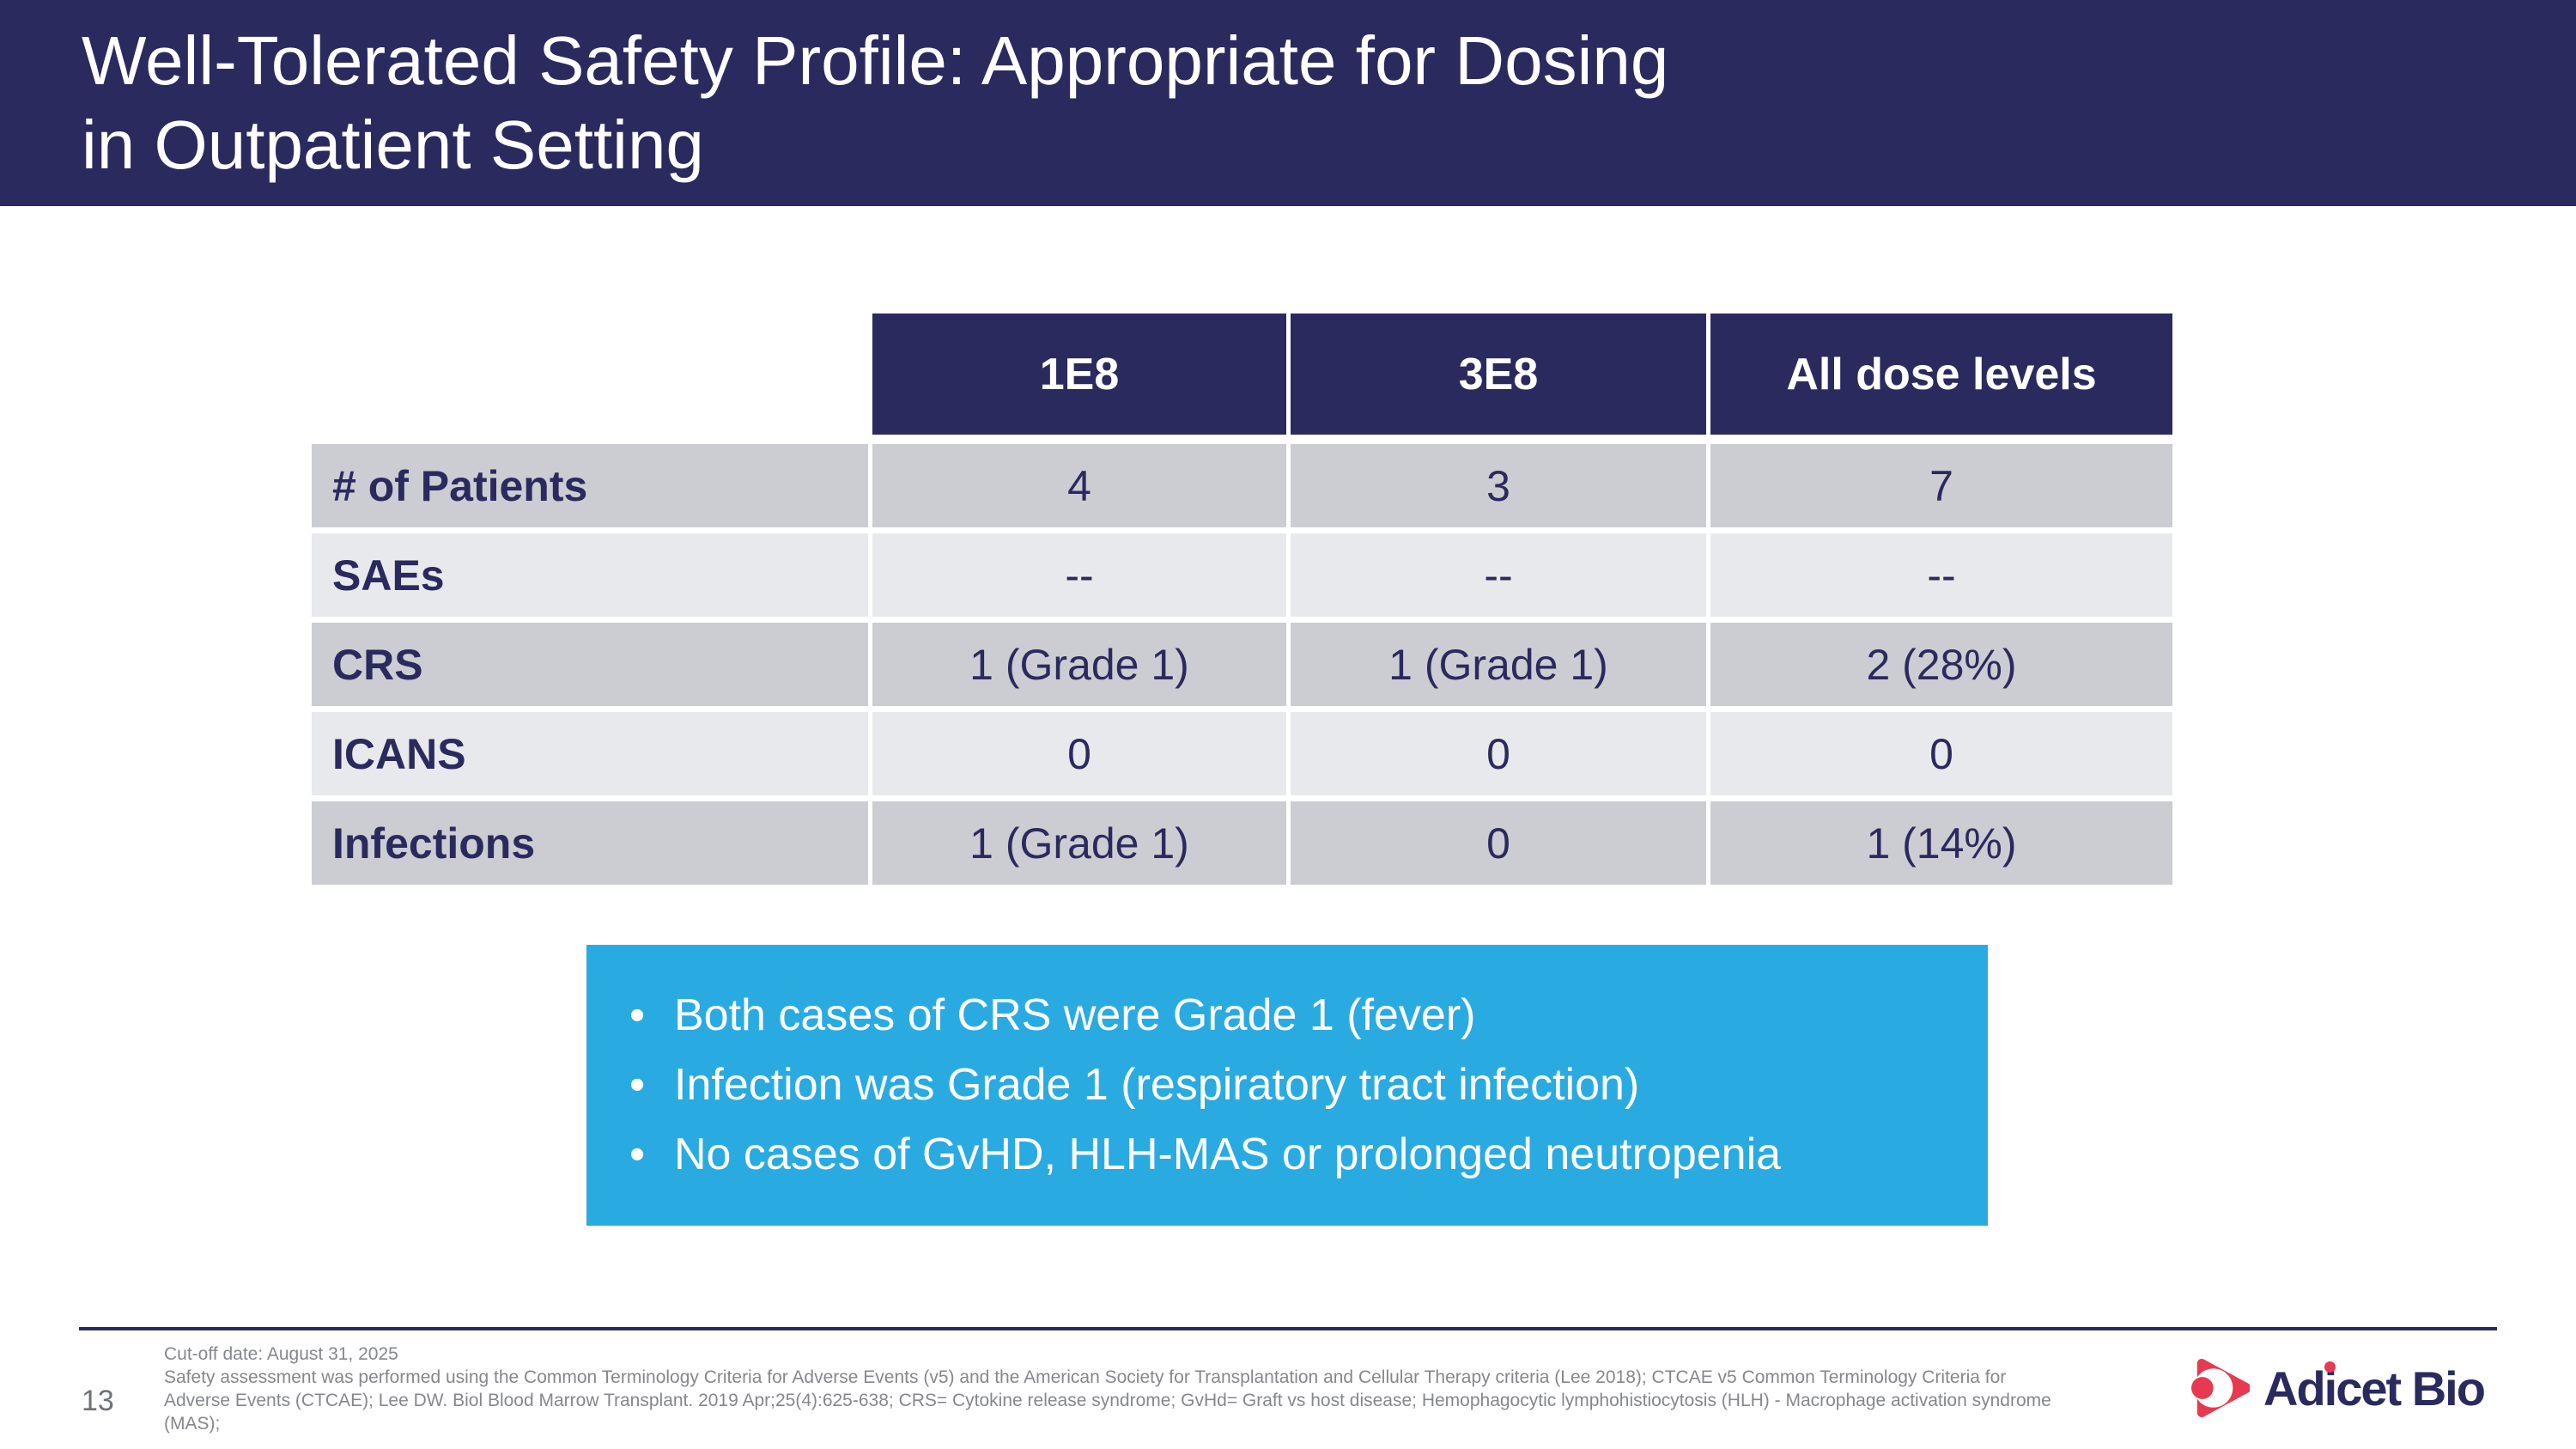 The width and height of the screenshot is (2576, 1449). Describe the element at coordinates (590, 485) in the screenshot. I see `row-label-patients: # of Patients` at that location.